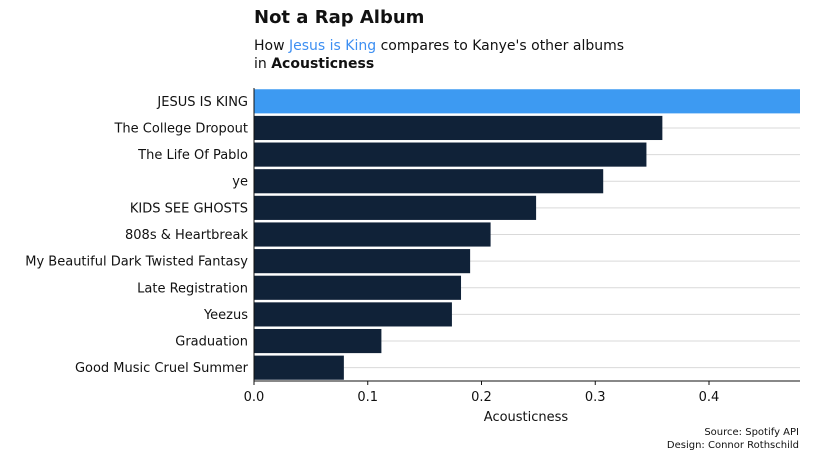 The height and width of the screenshot is (460, 816). I want to click on subtitle-line-2: in Acousticness, so click(439, 64).